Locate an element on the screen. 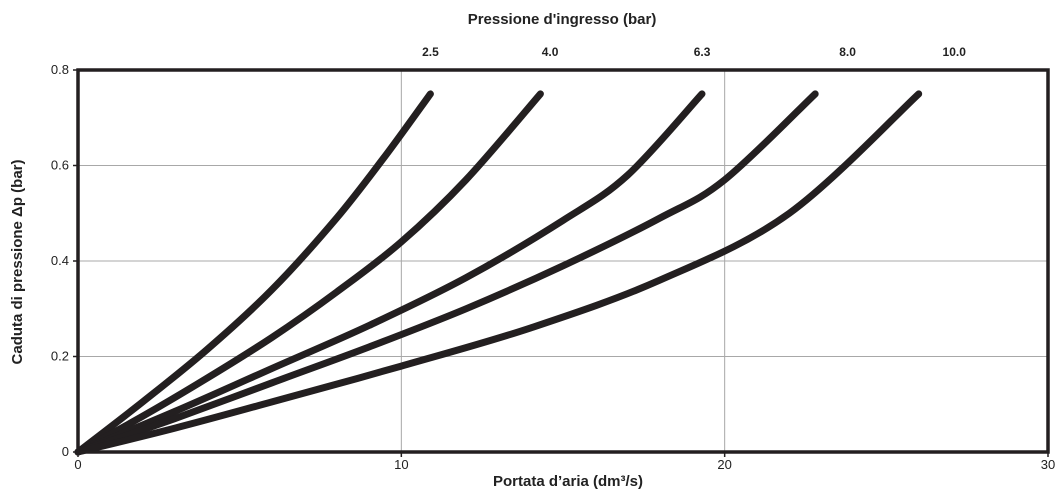  top-series-labels: 2.5 4.0 6.3 8.0 10.0 is located at coordinates (694, 52).